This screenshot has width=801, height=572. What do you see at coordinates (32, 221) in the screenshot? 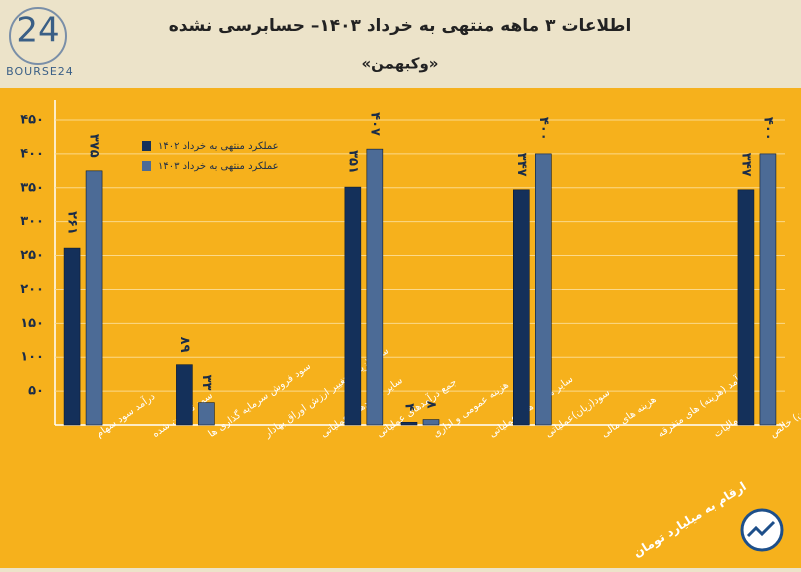
I see `y-tick-label: ۳۰۰` at bounding box center [32, 221].